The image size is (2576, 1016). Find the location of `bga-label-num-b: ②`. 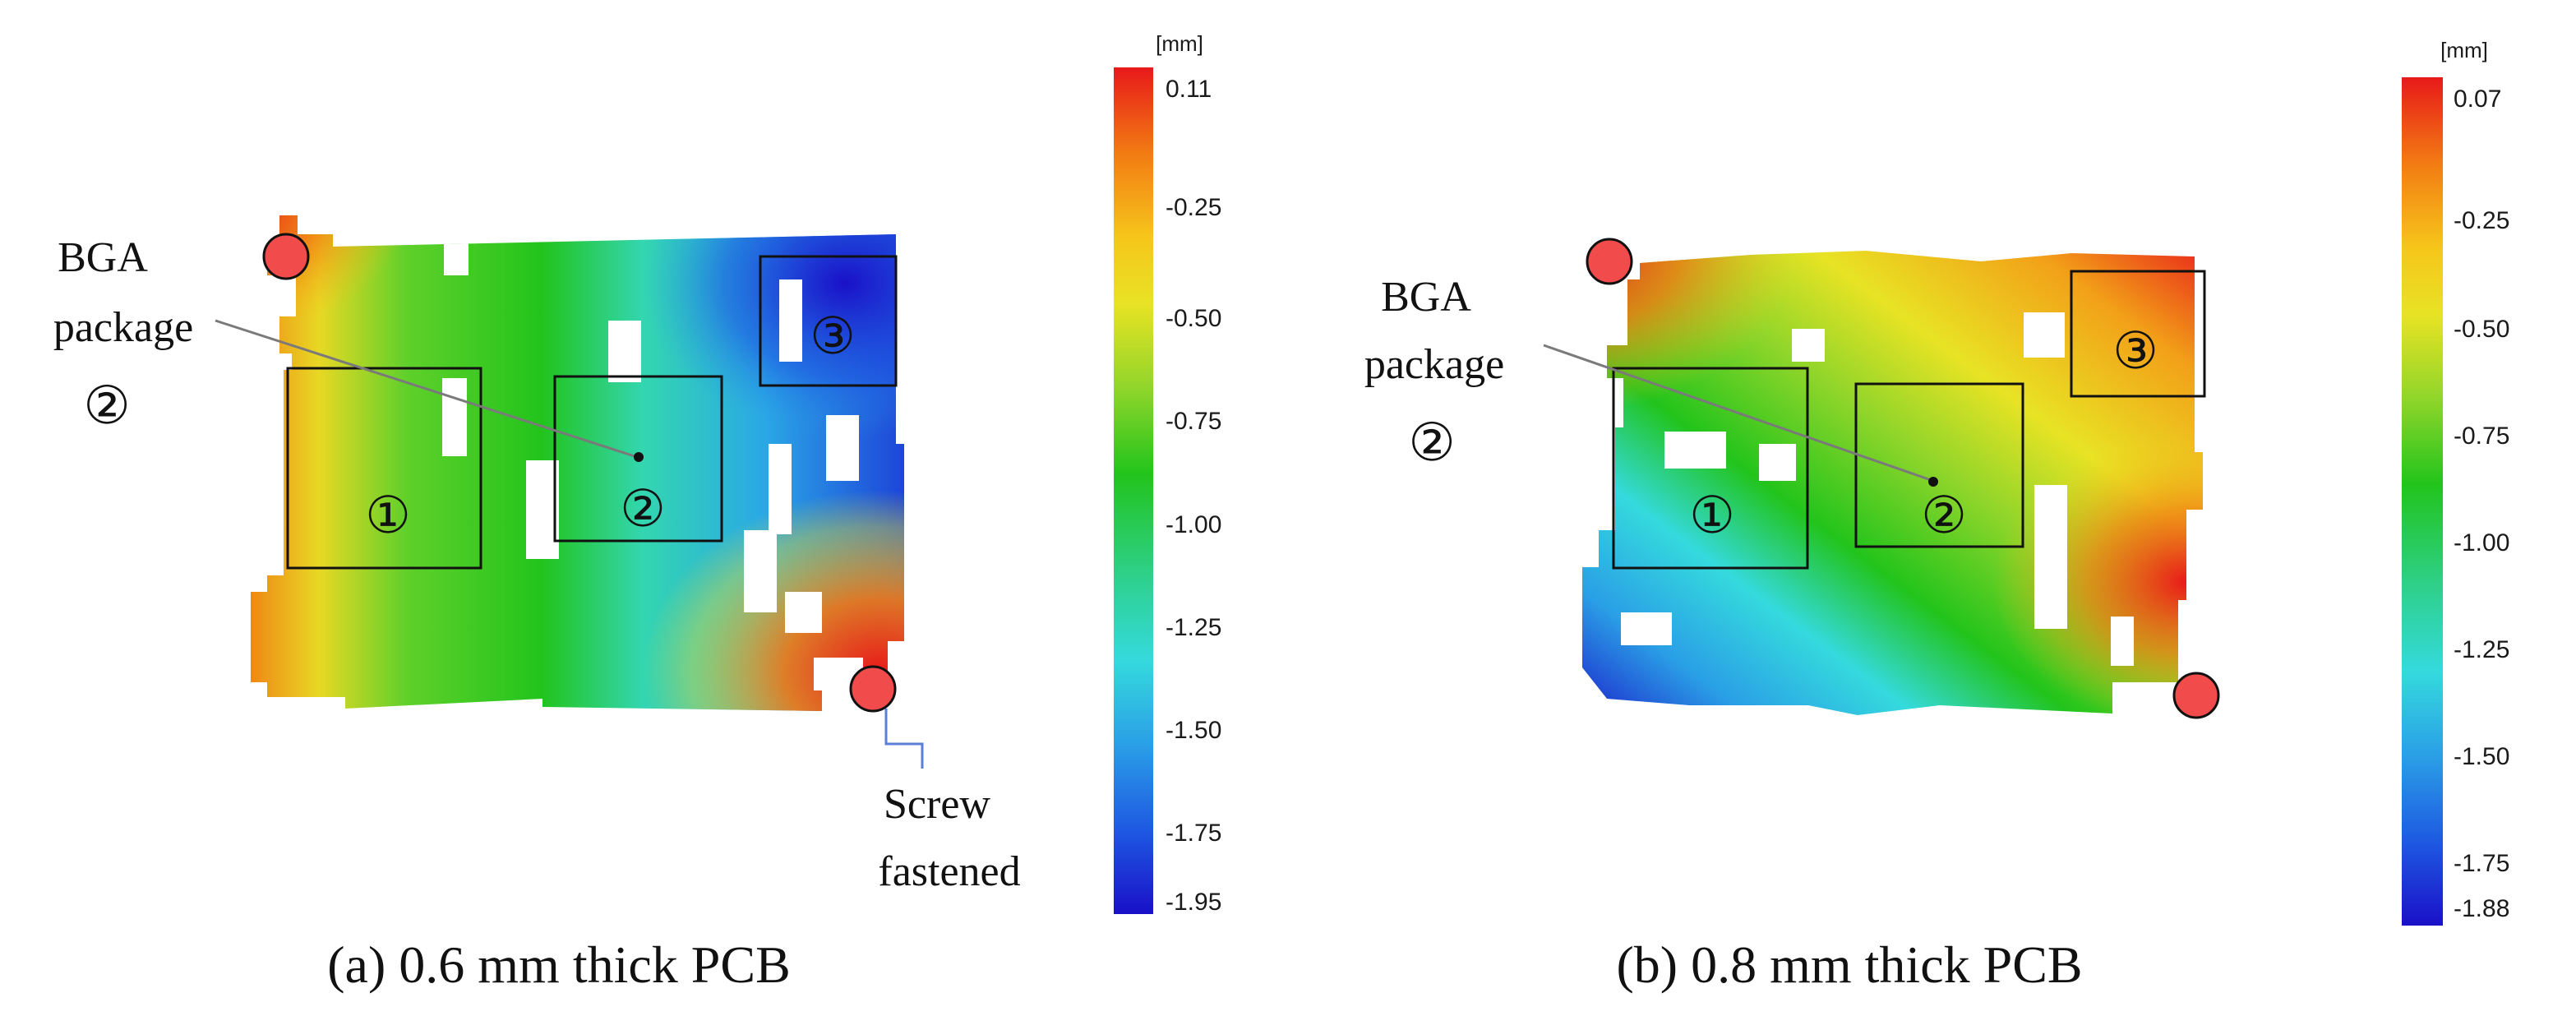

bga-label-num-b: ② is located at coordinates (1432, 443).